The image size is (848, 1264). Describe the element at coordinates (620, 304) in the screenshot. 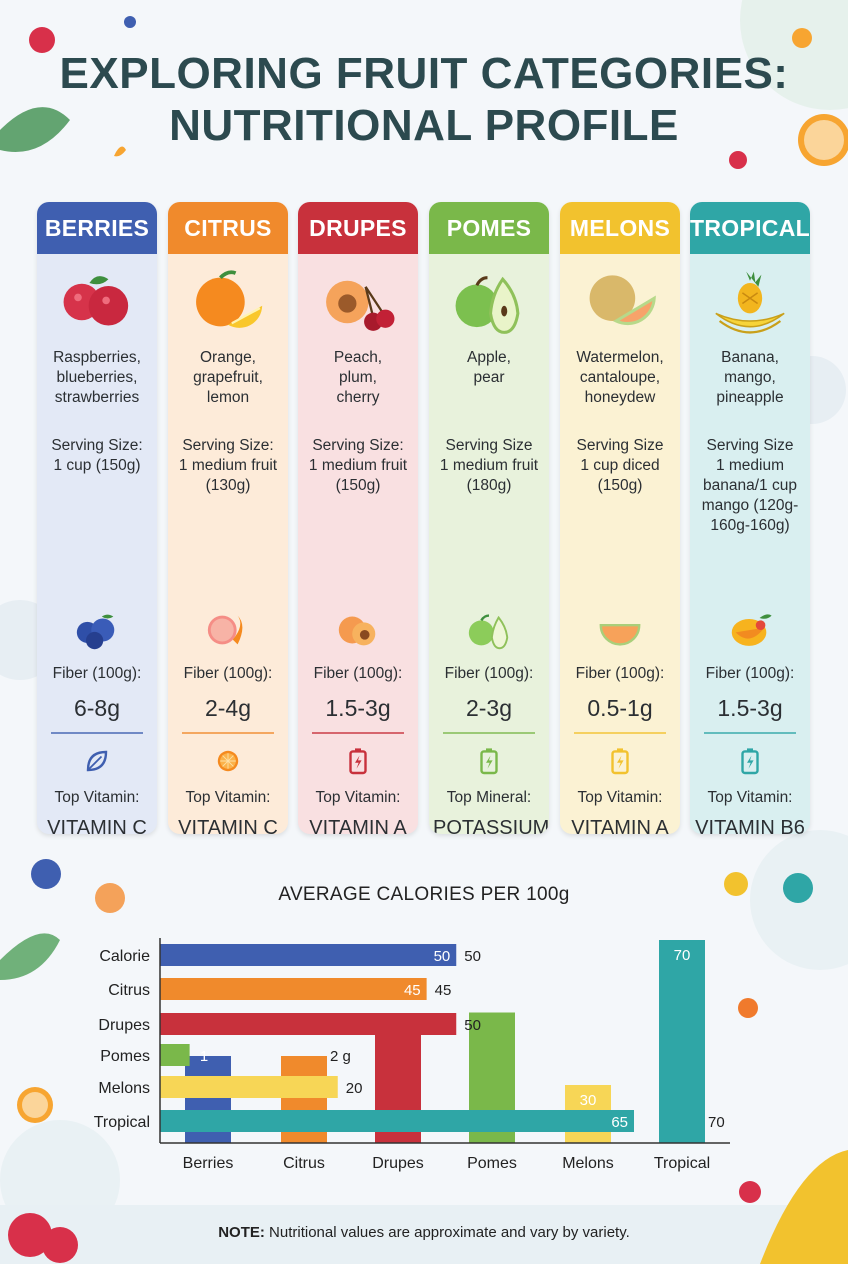

I see `cantaloupe-icon` at that location.